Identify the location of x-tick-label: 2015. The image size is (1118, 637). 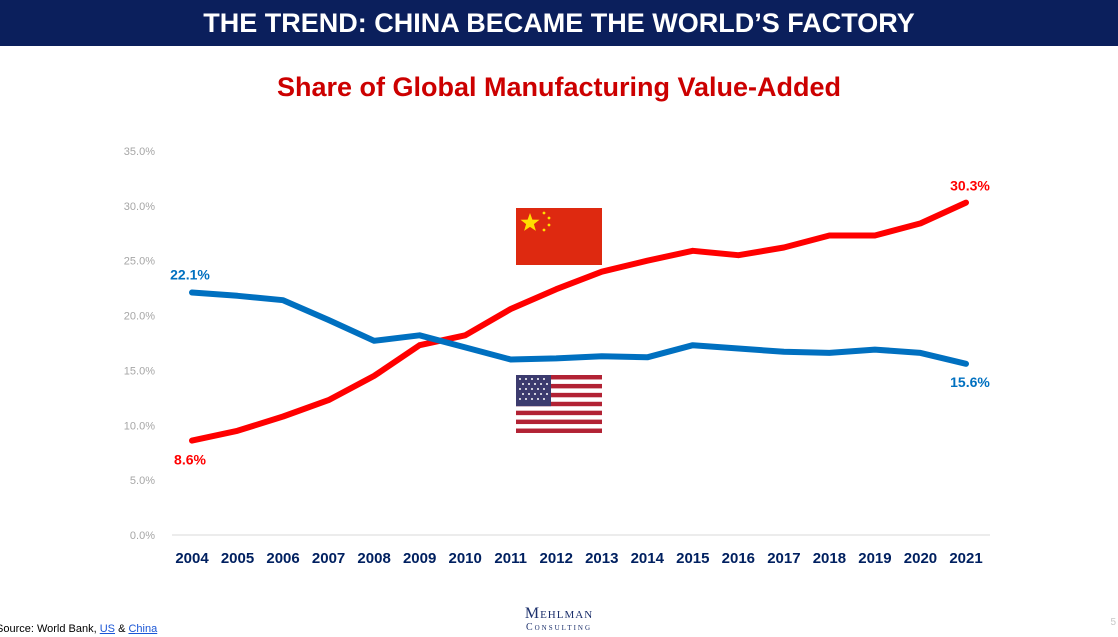
(692, 558).